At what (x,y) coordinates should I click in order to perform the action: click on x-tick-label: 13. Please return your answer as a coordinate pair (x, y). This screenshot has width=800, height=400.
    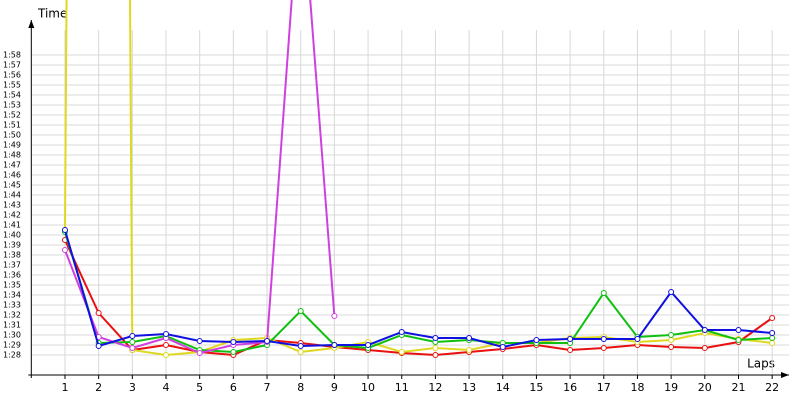
    Looking at the image, I should click on (469, 387).